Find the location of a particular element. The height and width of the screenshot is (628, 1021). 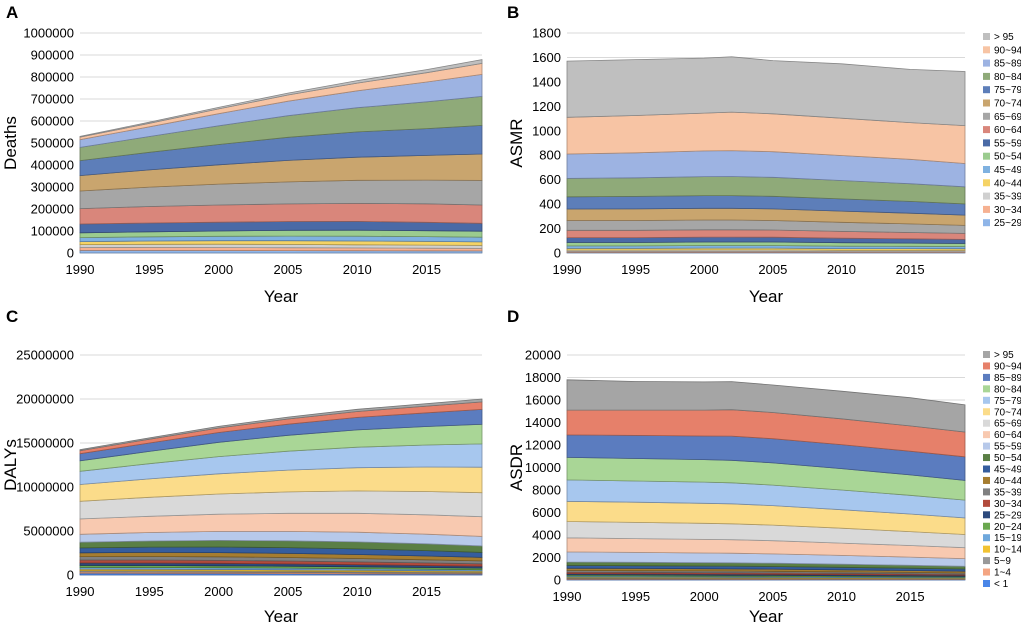

x-tick-label: 1995 is located at coordinates (149, 591).